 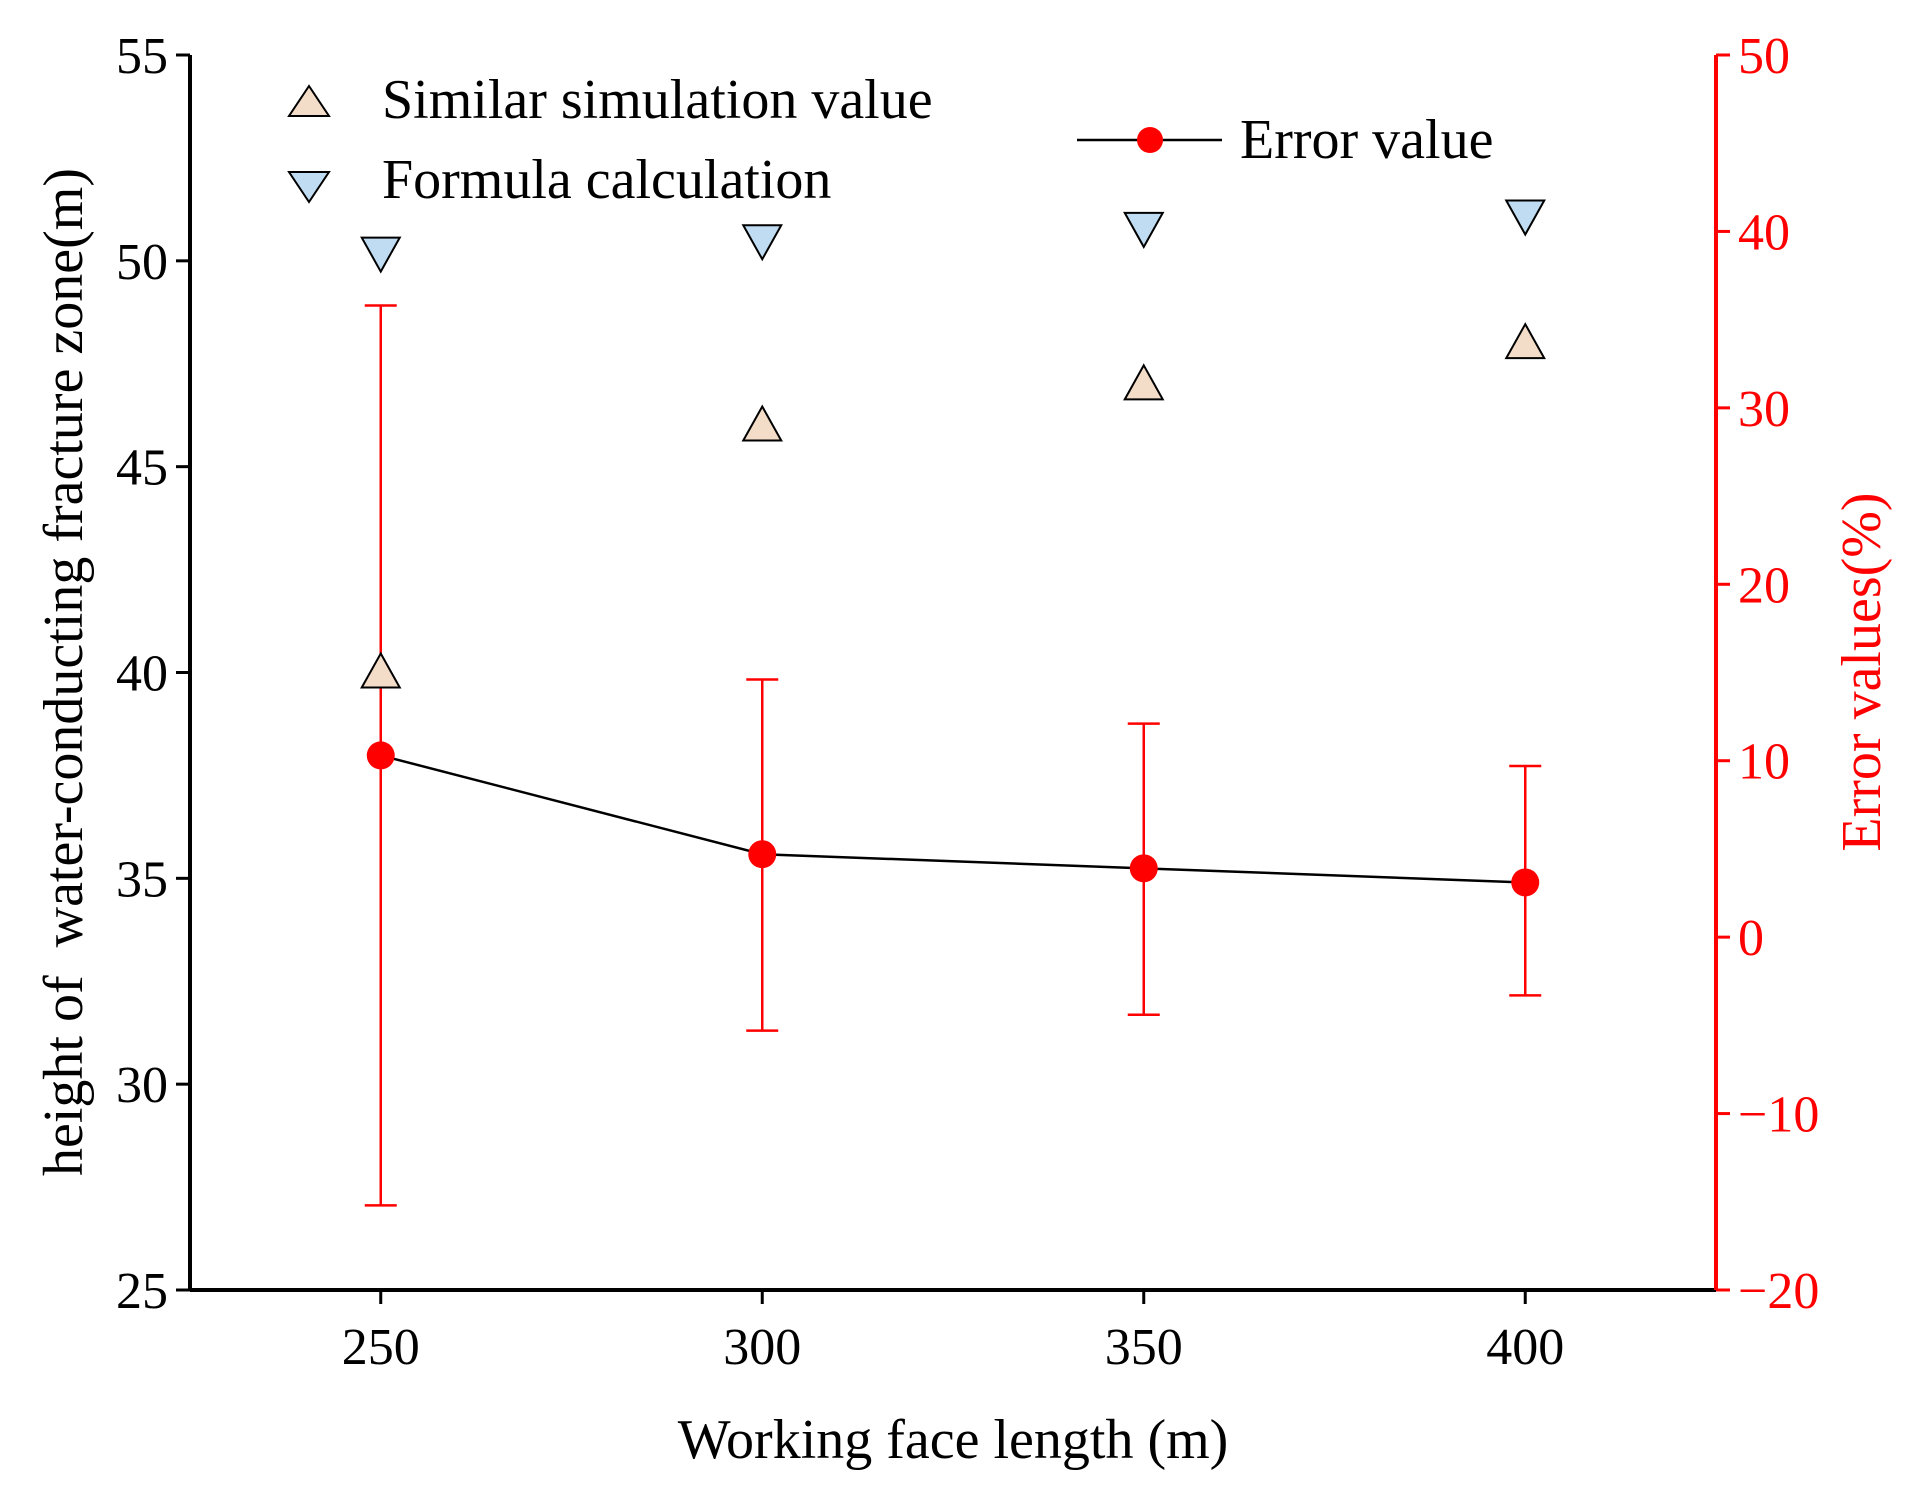 I want to click on y-left-tick-label-40: 40, so click(x=142, y=674).